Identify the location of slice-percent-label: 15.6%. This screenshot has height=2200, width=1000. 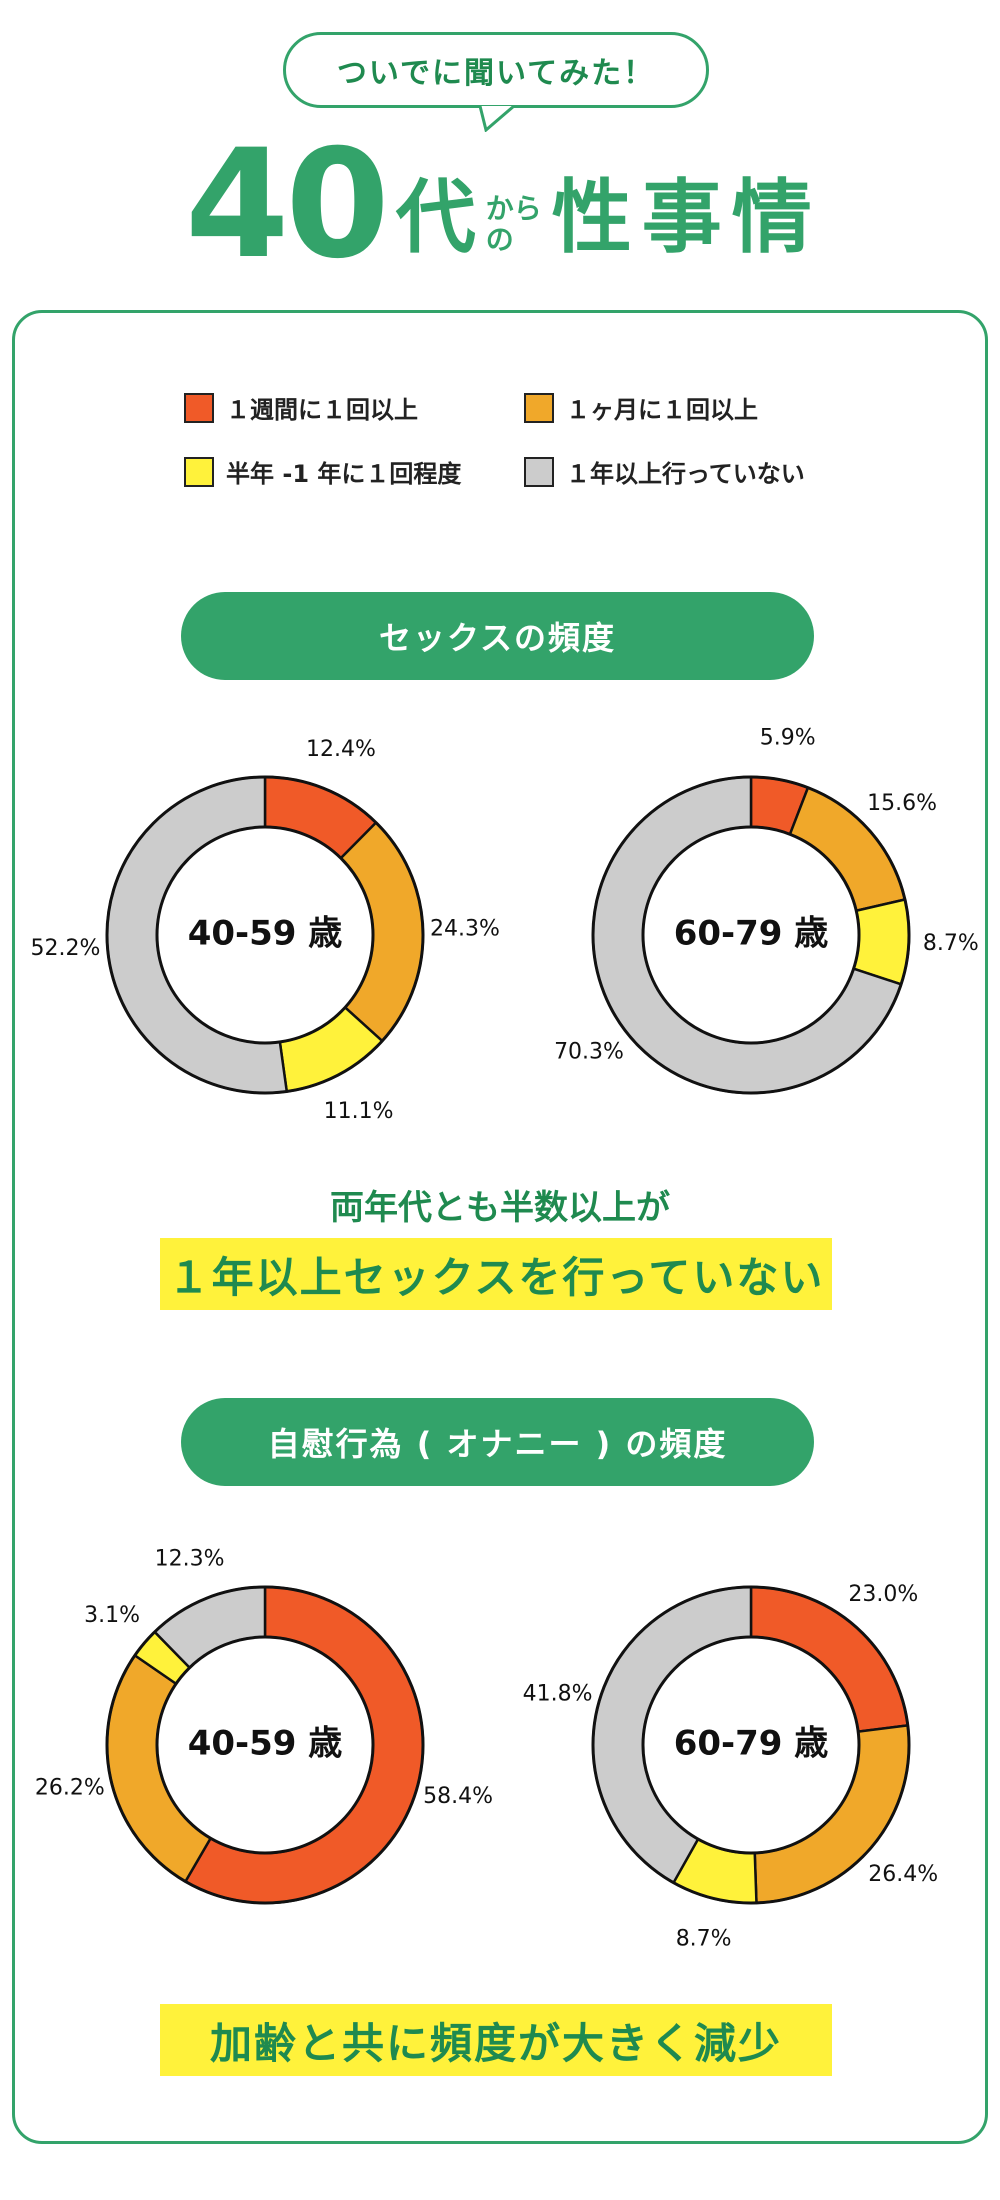
(902, 803).